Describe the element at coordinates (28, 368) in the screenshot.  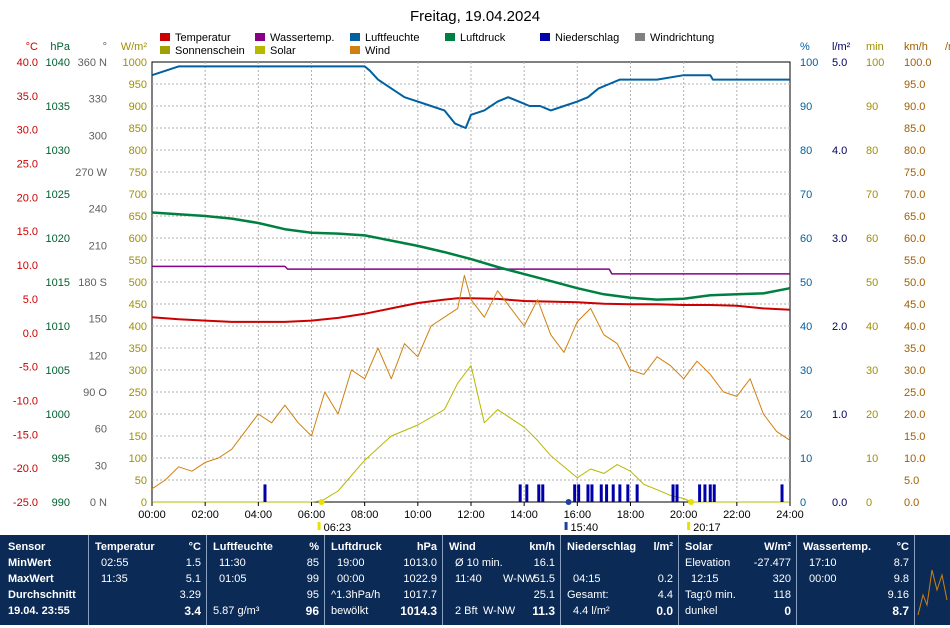
I see `axis-tick-label: -5.0` at that location.